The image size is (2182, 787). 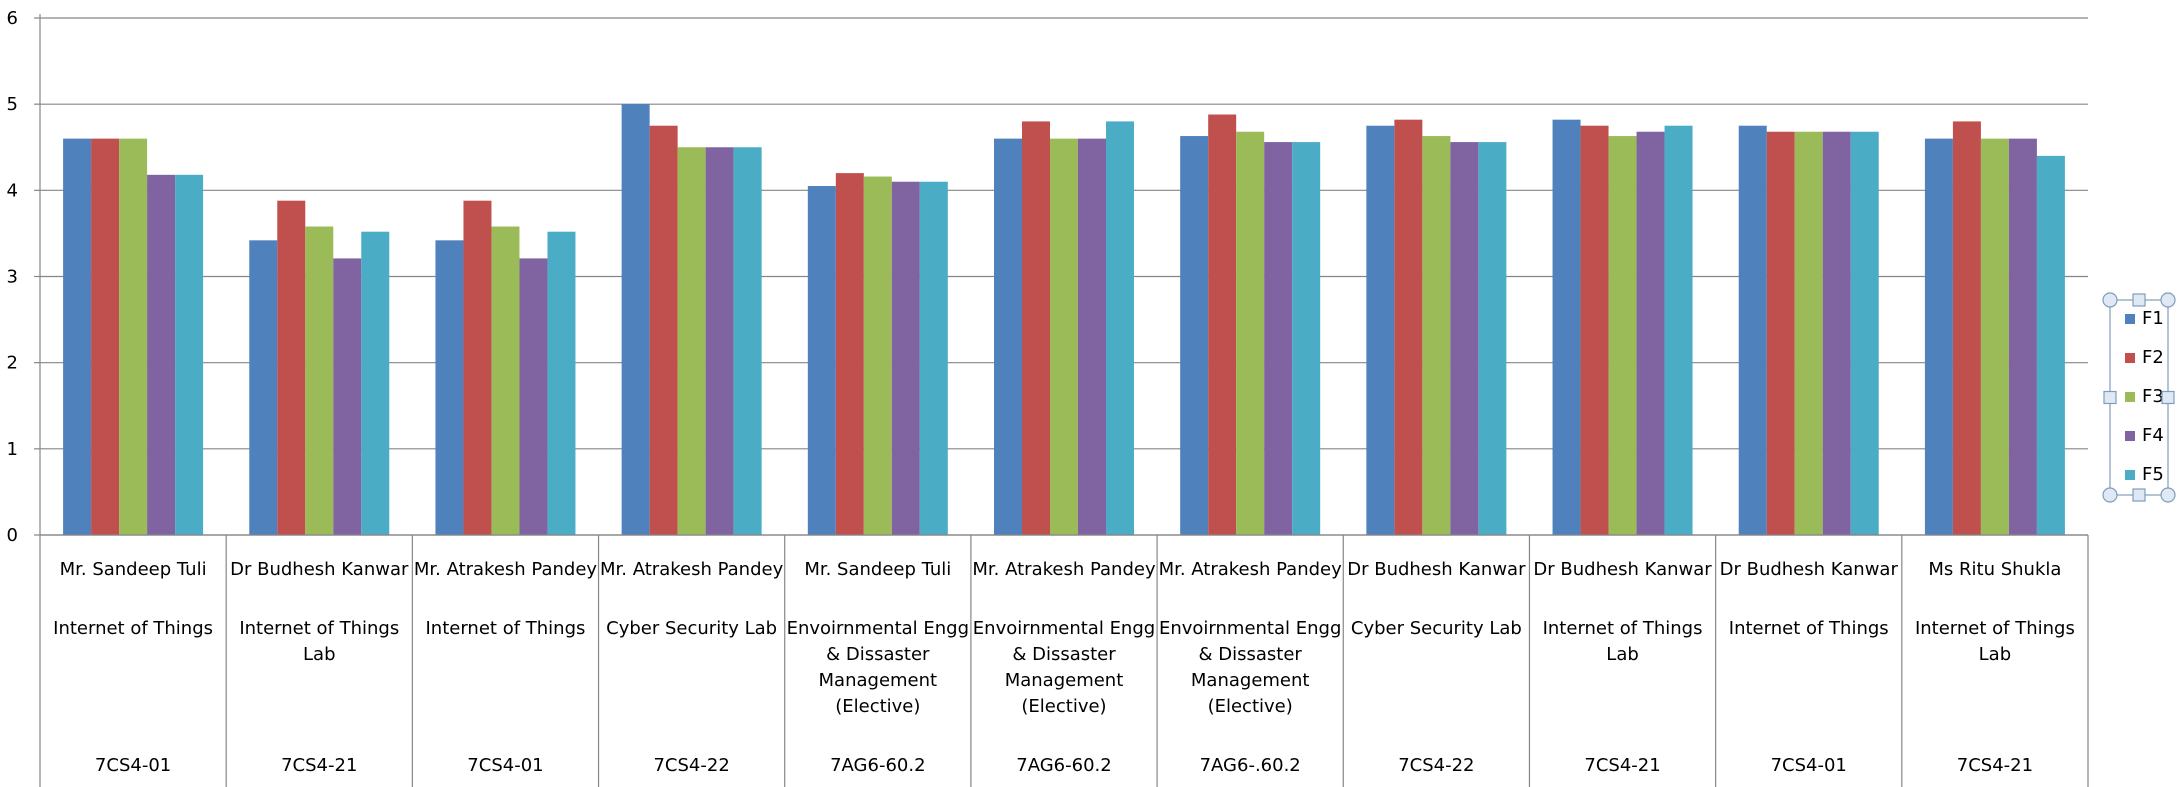 I want to click on legend-label-f3: F3, so click(x=2153, y=396).